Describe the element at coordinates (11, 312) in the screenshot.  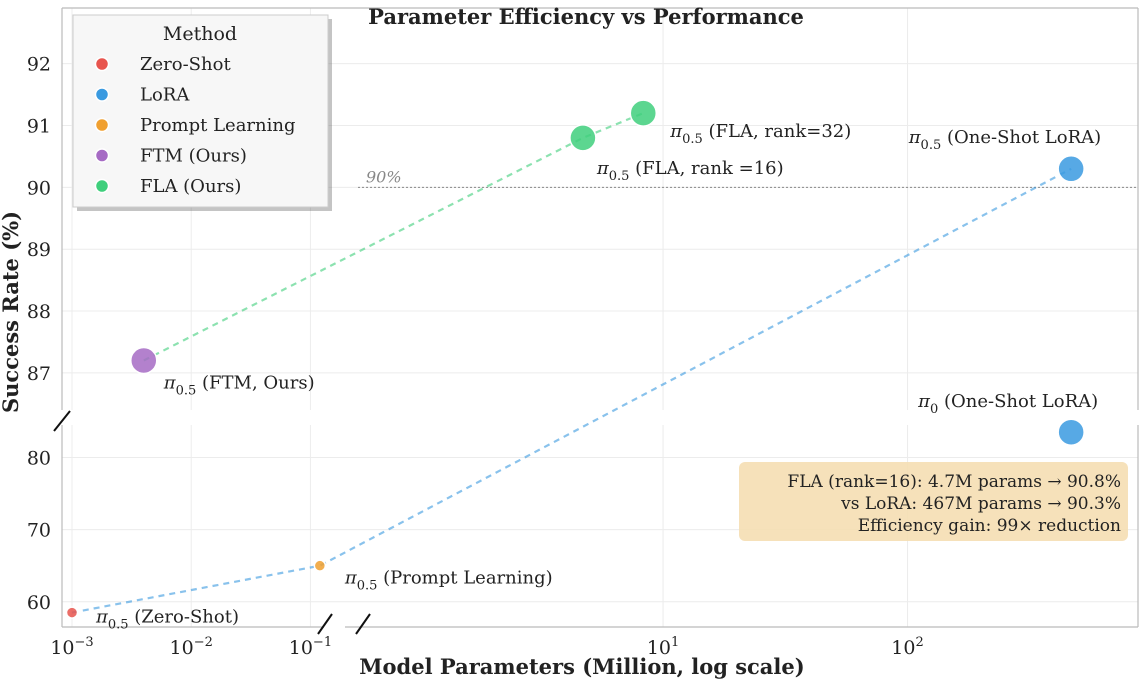
I see `y-axis-label: Success Rate (%)` at that location.